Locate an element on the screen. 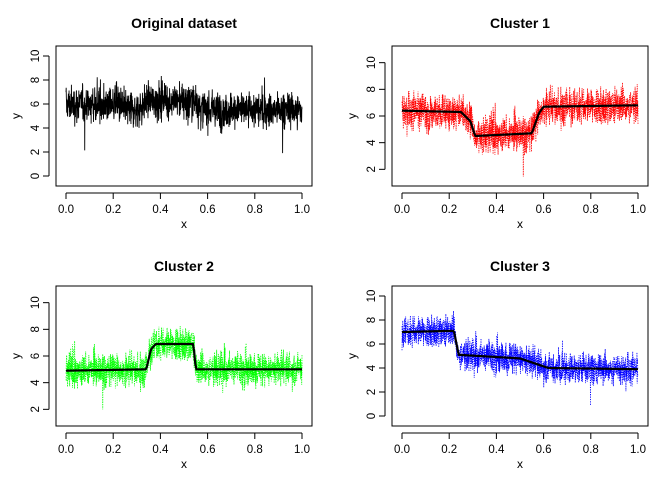  series-3-mean-line is located at coordinates (183, 357).